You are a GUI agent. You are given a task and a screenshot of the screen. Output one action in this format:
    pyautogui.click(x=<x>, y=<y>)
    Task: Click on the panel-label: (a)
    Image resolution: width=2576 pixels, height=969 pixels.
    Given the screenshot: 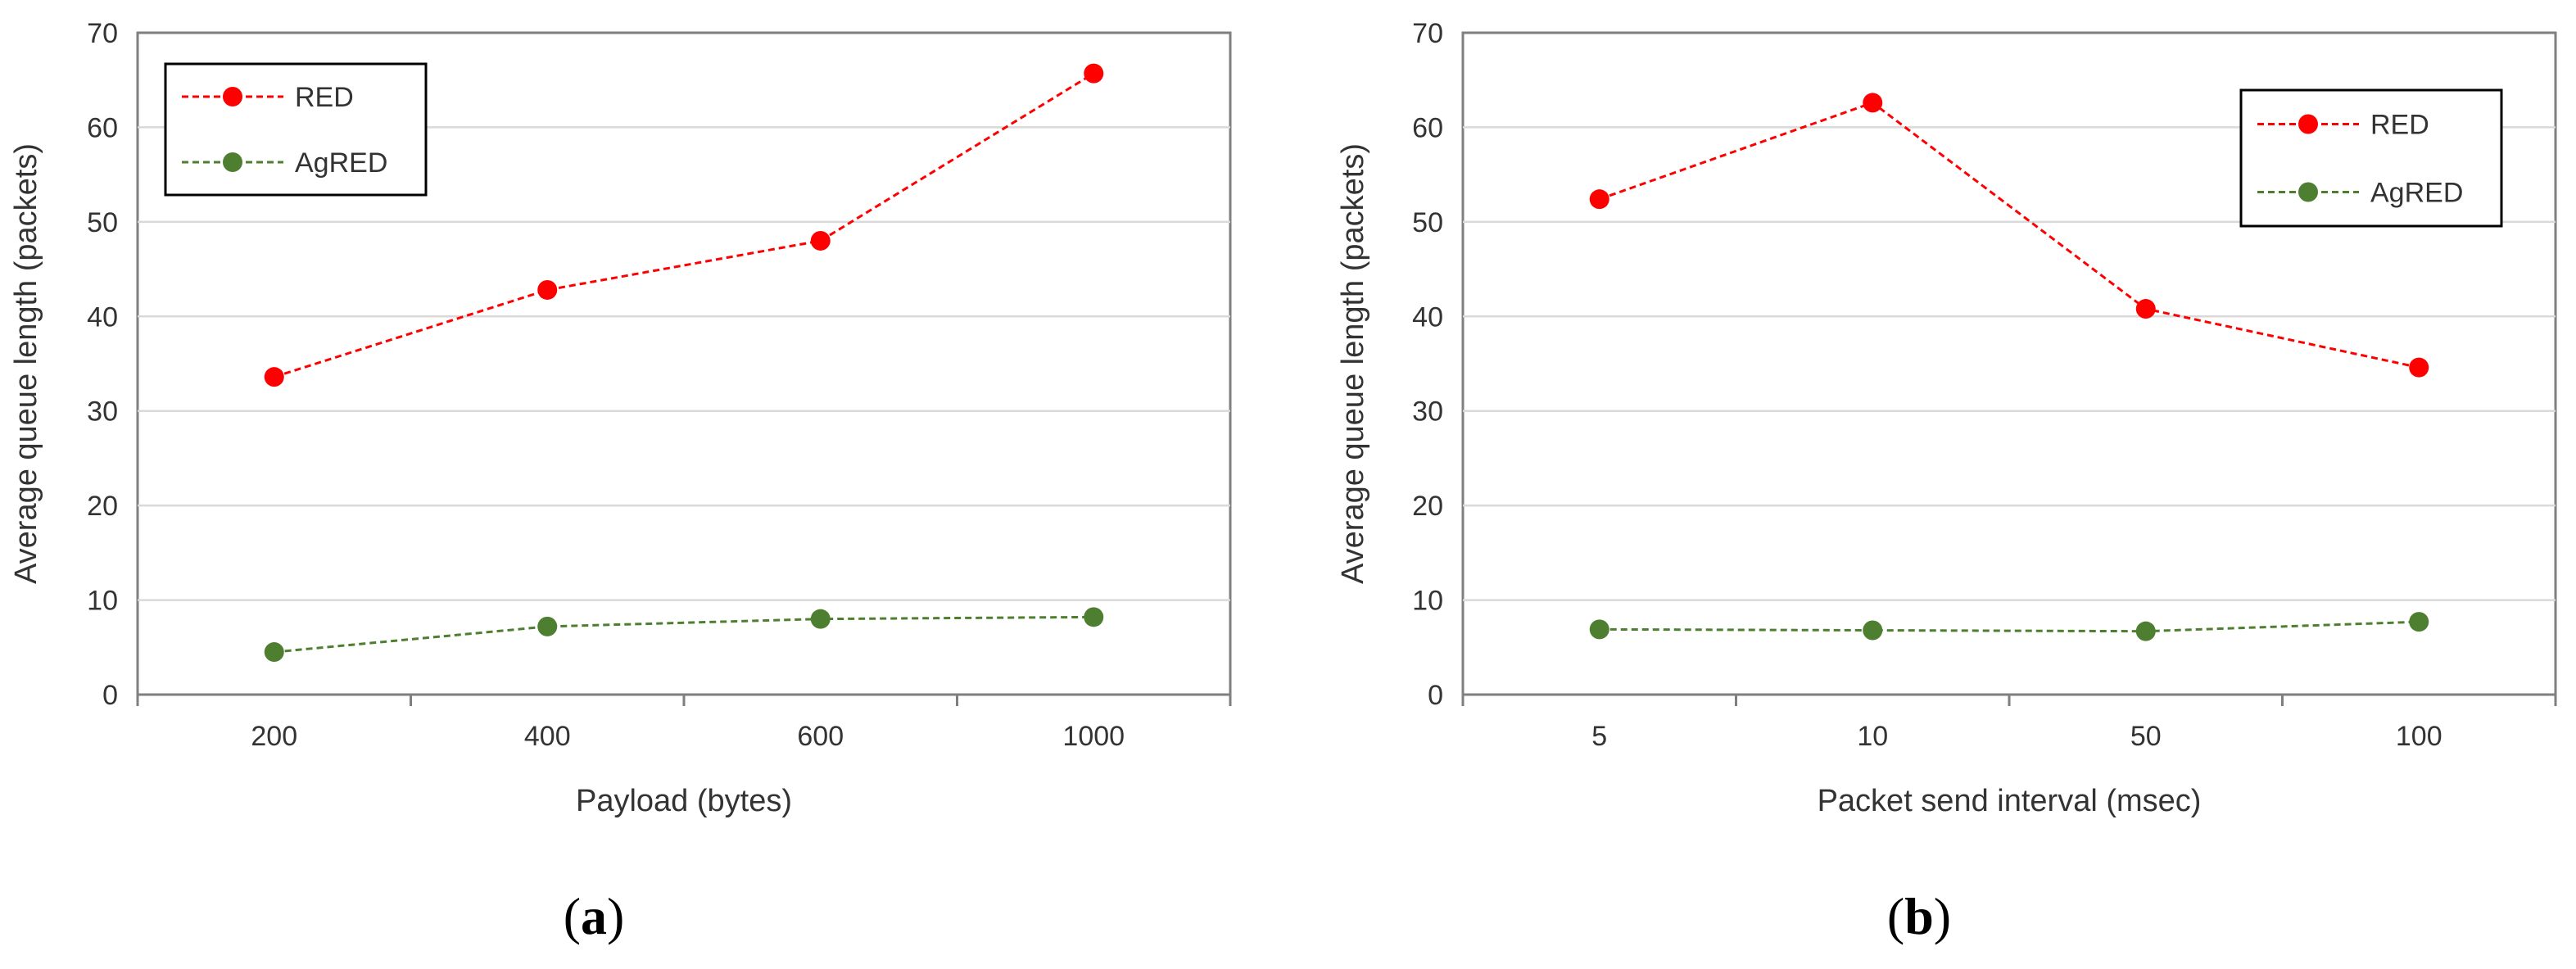 What is the action you would take?
    pyautogui.click(x=594, y=916)
    